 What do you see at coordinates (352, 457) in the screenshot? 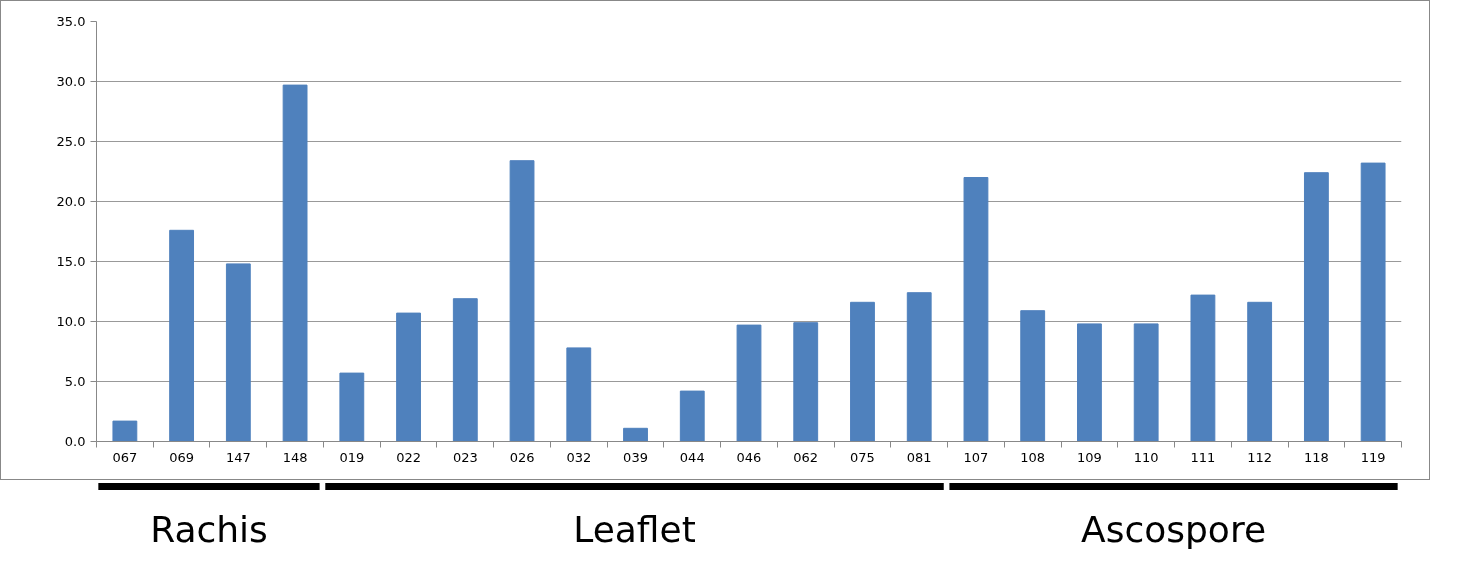
I see `x-tick-label: 019` at bounding box center [352, 457].